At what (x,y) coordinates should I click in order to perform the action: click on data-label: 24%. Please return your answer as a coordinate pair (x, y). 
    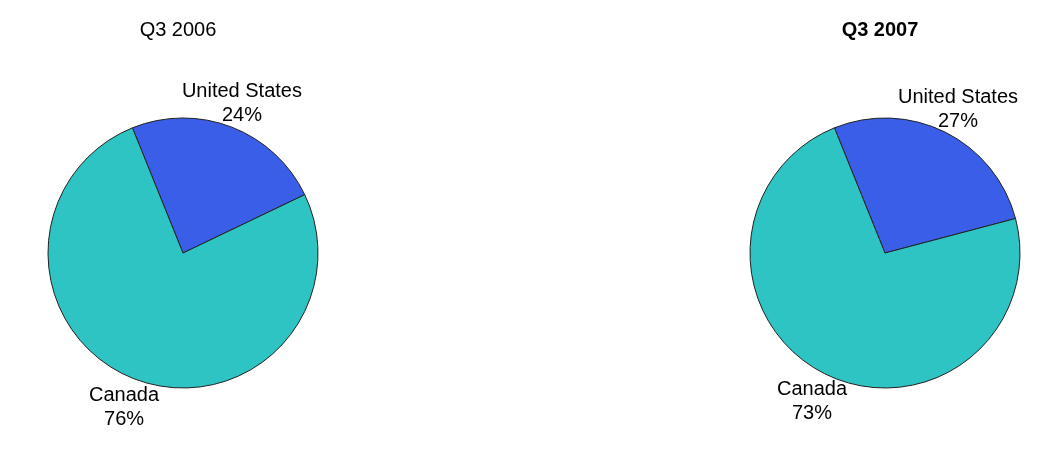
    Looking at the image, I should click on (242, 114).